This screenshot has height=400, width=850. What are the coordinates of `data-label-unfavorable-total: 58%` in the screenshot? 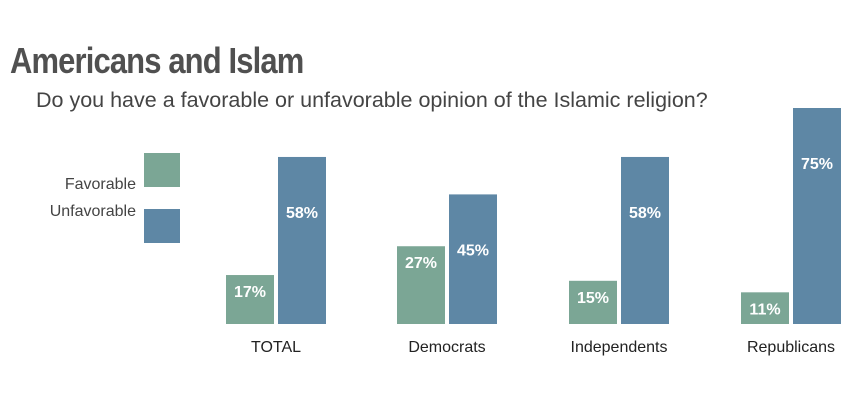 It's located at (302, 213).